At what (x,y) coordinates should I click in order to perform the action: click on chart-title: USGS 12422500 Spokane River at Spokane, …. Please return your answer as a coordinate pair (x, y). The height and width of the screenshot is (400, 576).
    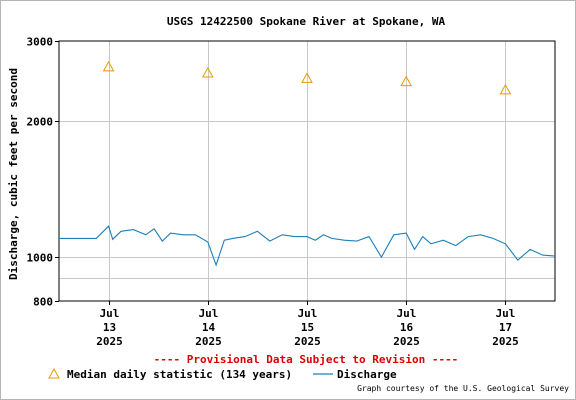
    Looking at the image, I should click on (306, 21).